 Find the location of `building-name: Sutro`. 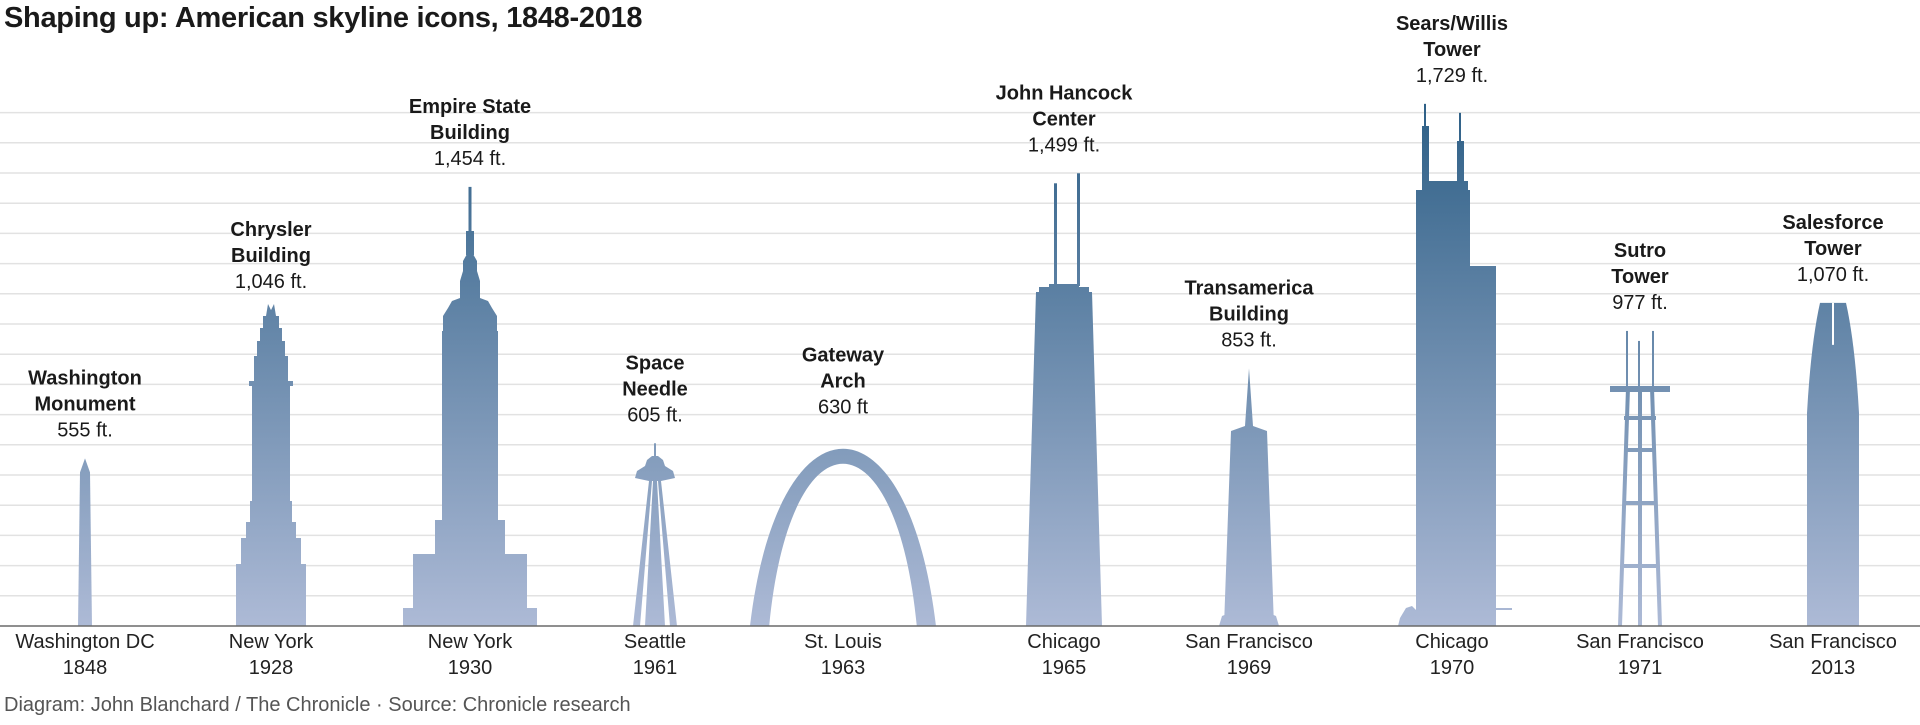

building-name: Sutro is located at coordinates (1640, 251).